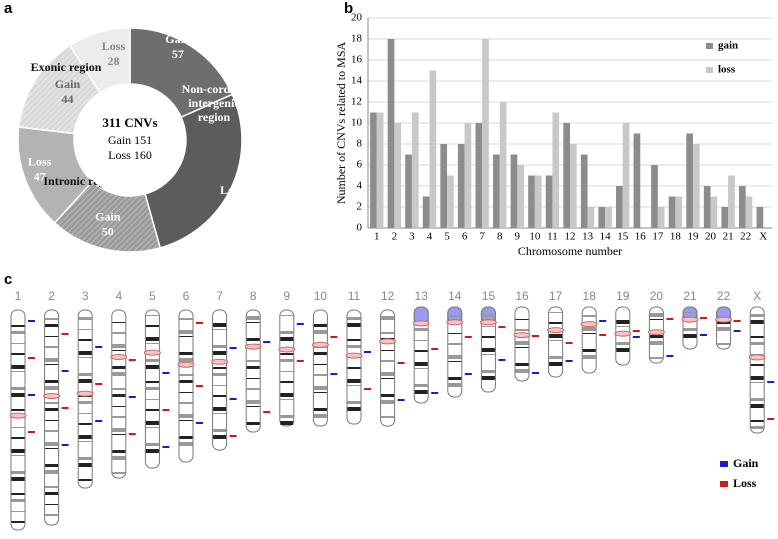 This screenshot has width=778, height=539. I want to click on x-tick-label: 11, so click(552, 237).